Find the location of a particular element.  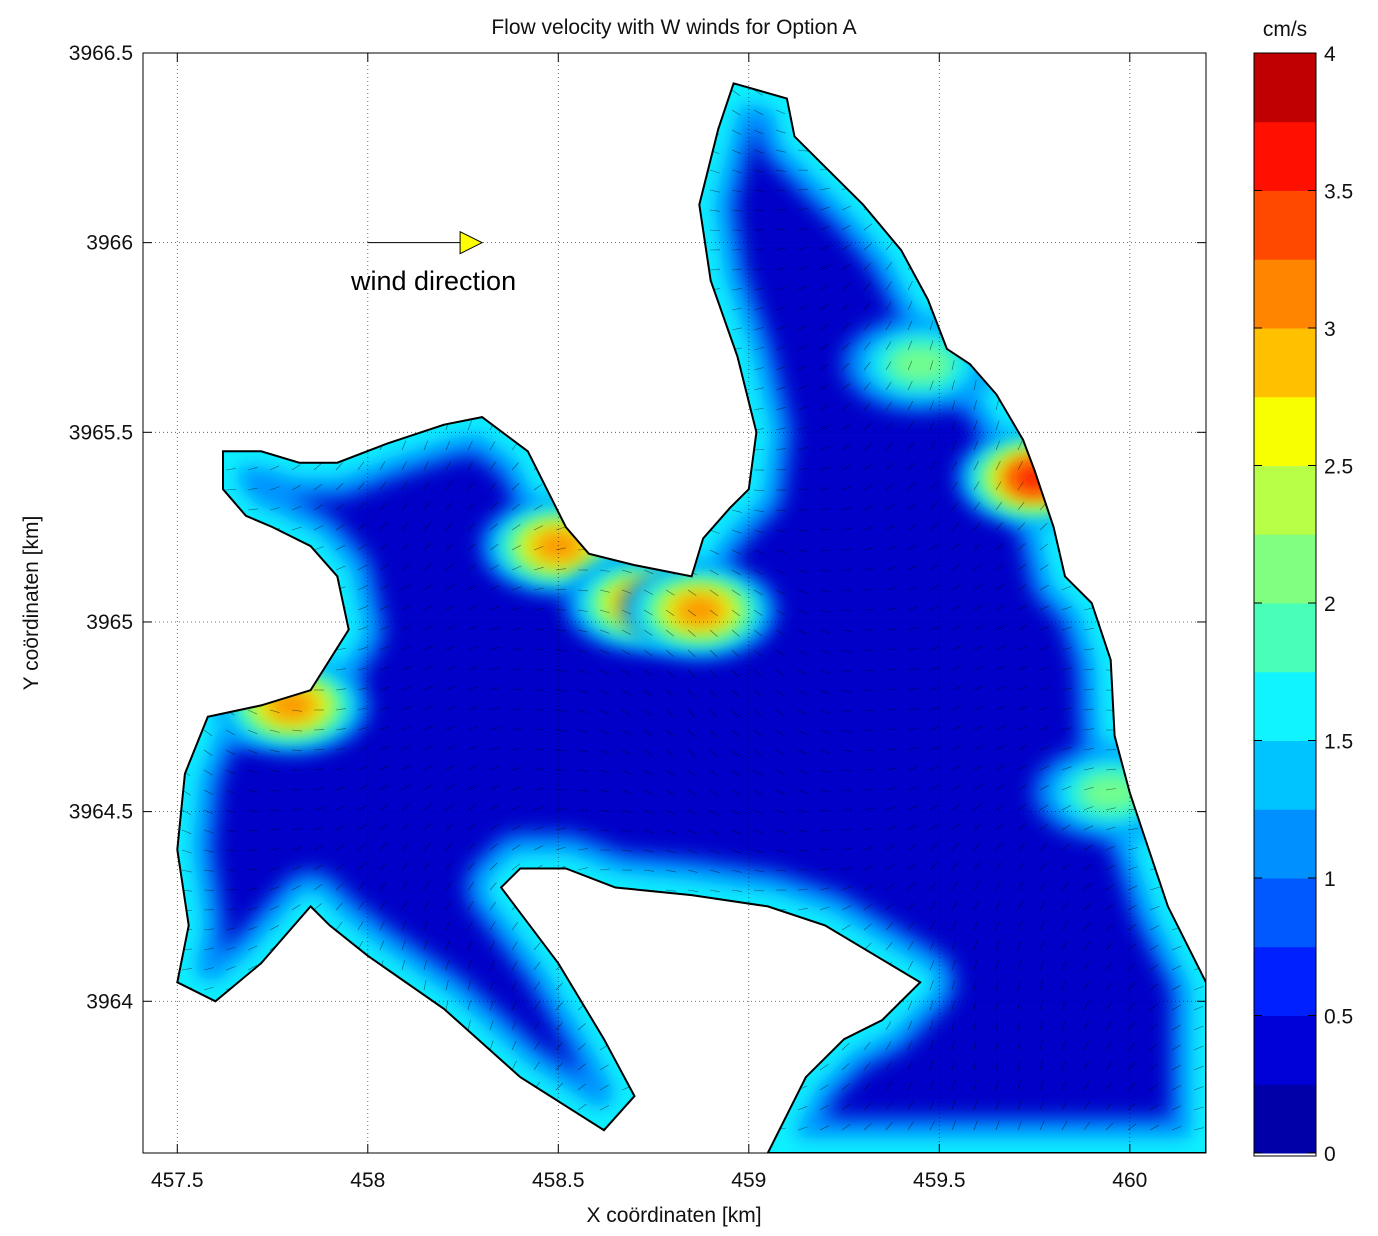

wind-direction-label: wind direction is located at coordinates (433, 281).